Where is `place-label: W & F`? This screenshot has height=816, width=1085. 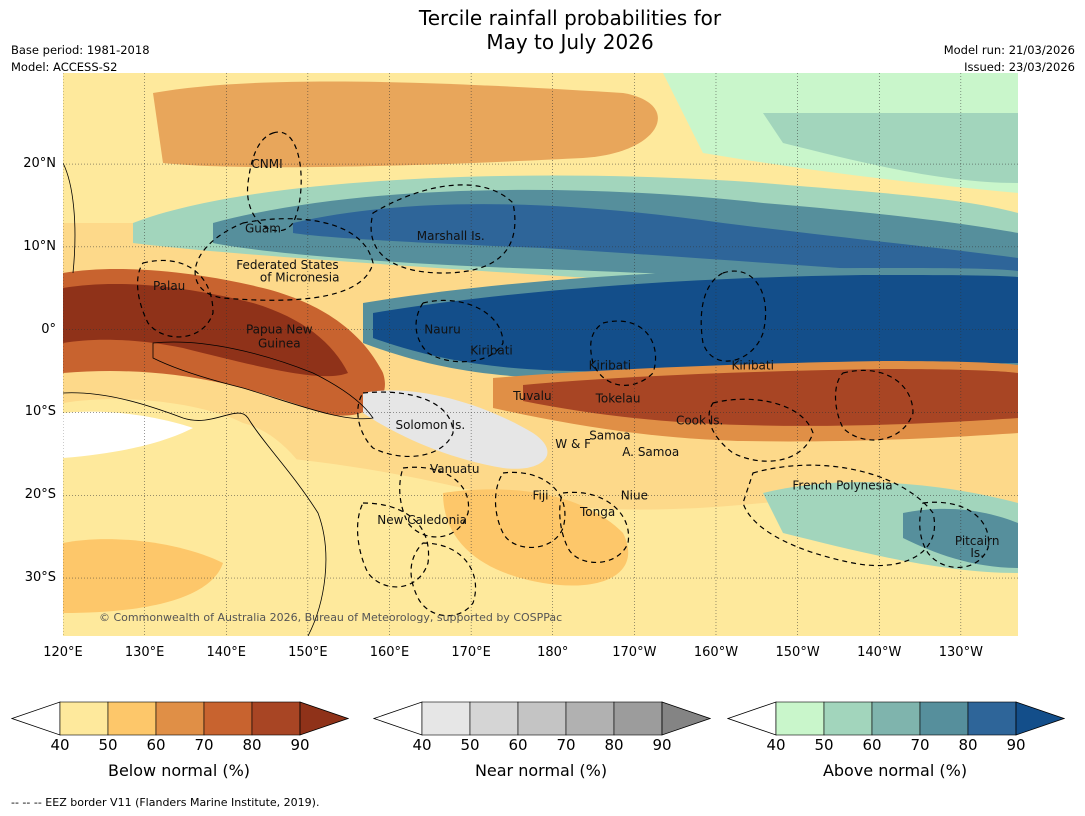 place-label: W & F is located at coordinates (573, 444).